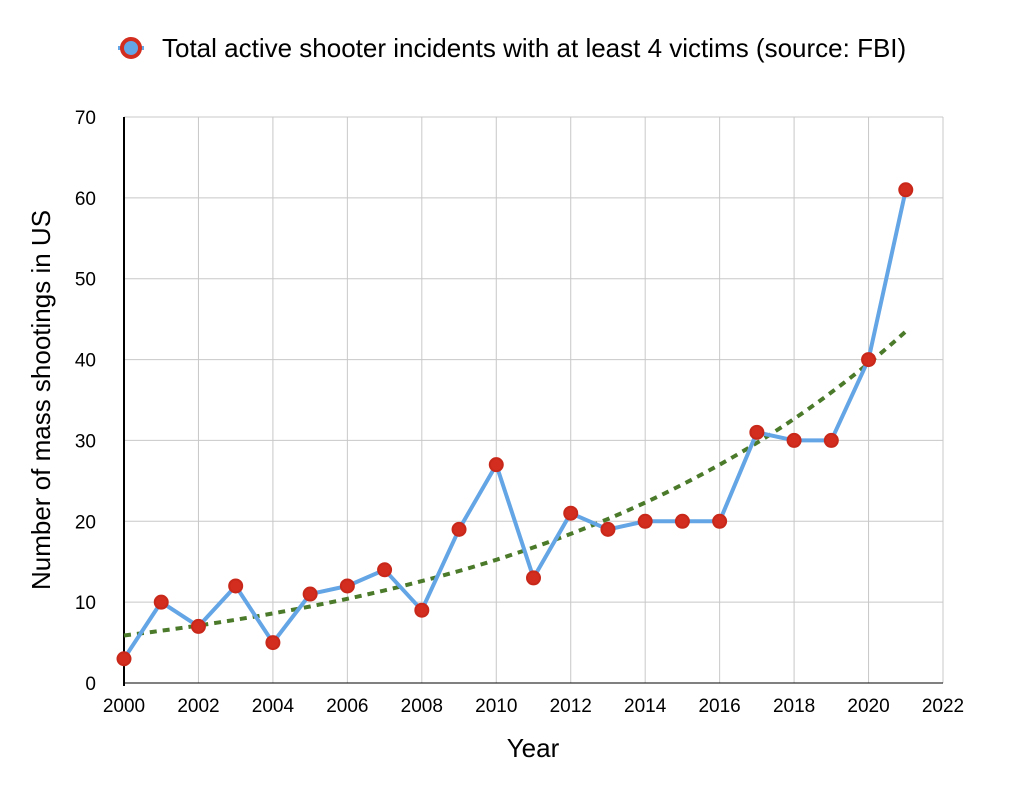 Image resolution: width=1024 pixels, height=792 pixels. Describe the element at coordinates (533, 748) in the screenshot. I see `x-axis-title: Year` at that location.